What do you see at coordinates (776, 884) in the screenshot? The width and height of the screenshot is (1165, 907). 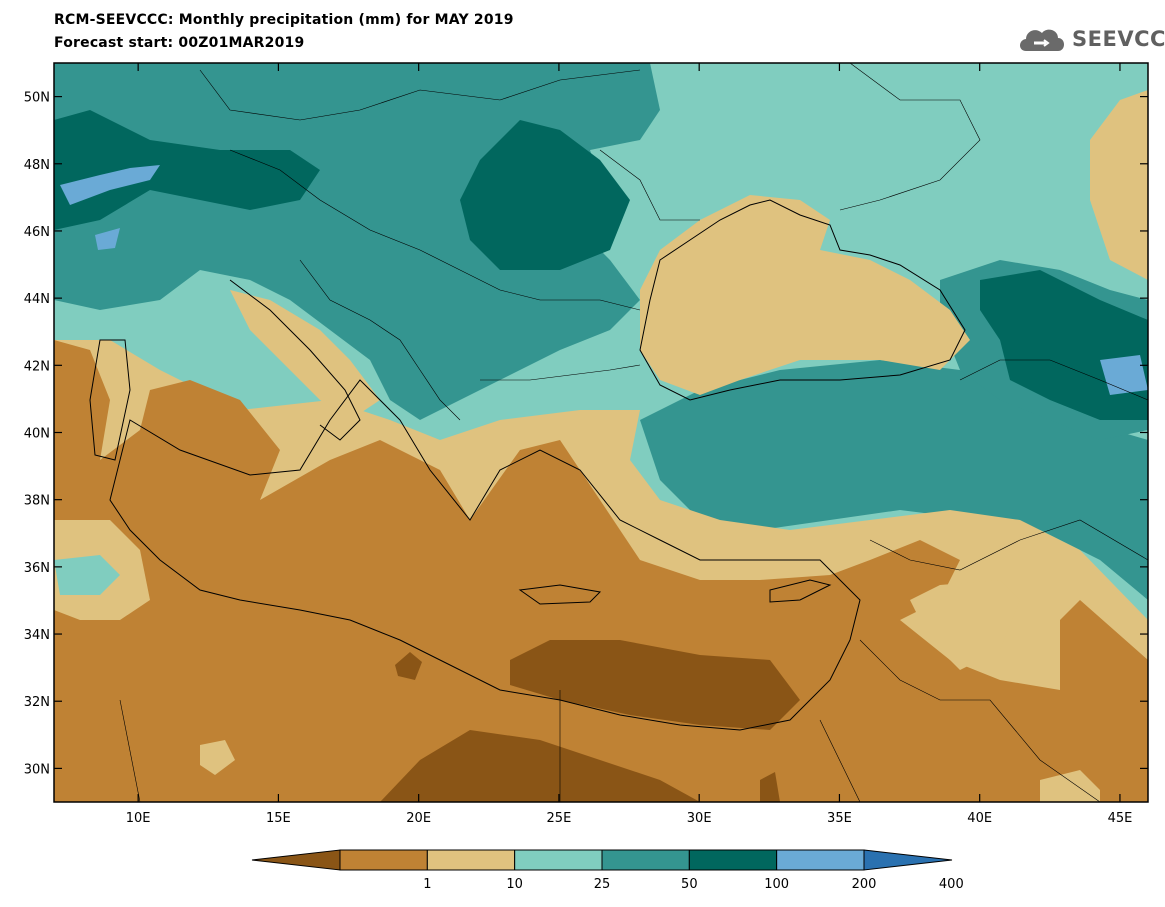 I see `colorbar-label: 100` at bounding box center [776, 884].